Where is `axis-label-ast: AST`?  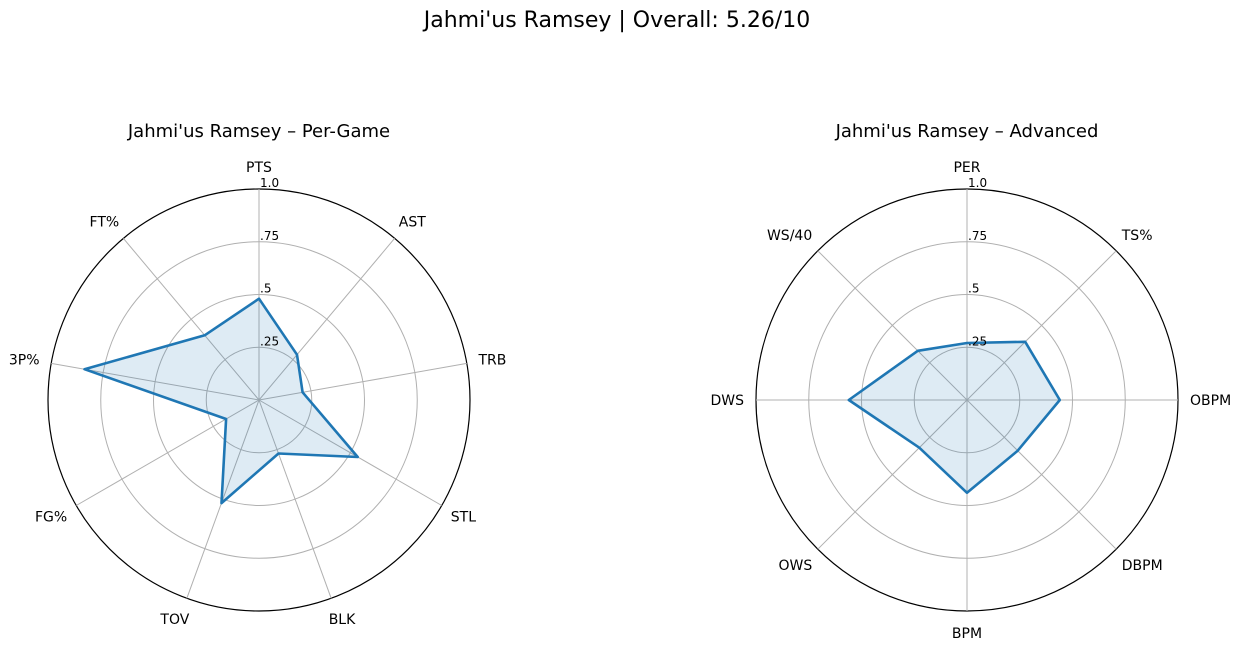
axis-label-ast: AST is located at coordinates (412, 223).